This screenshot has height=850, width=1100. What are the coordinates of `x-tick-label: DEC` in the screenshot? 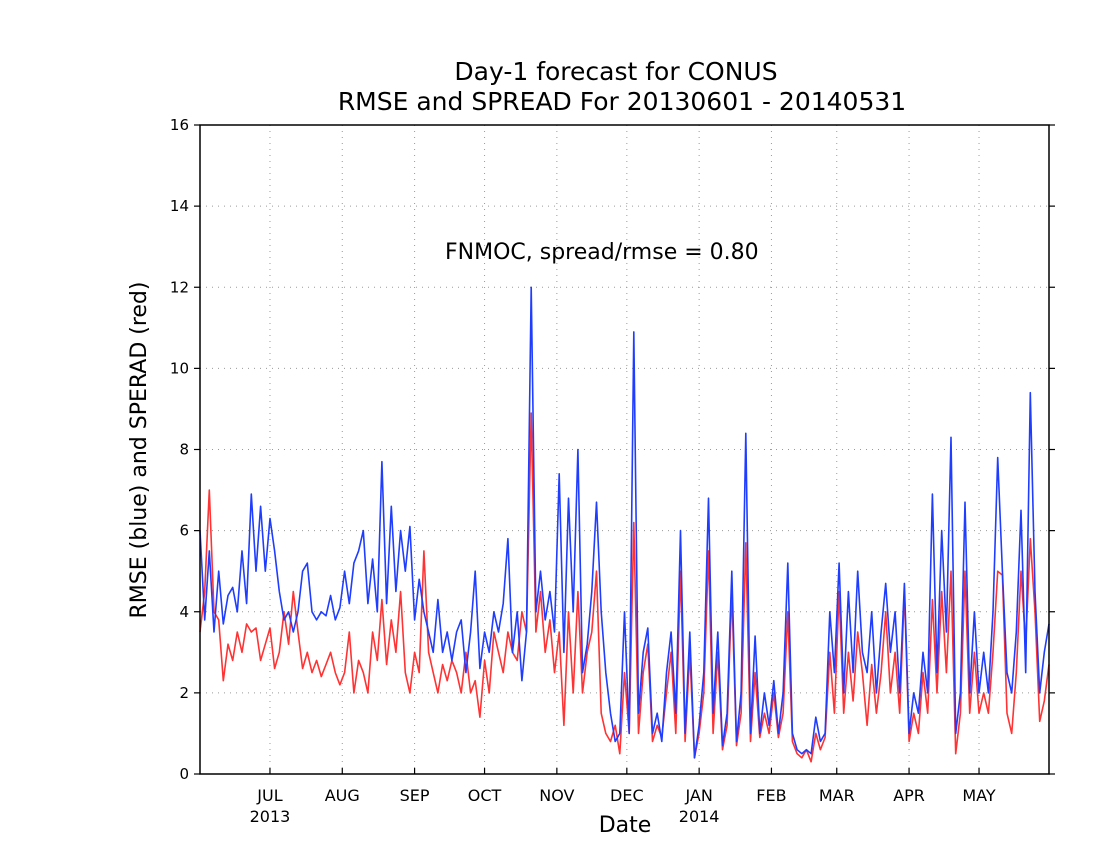 It's located at (627, 795).